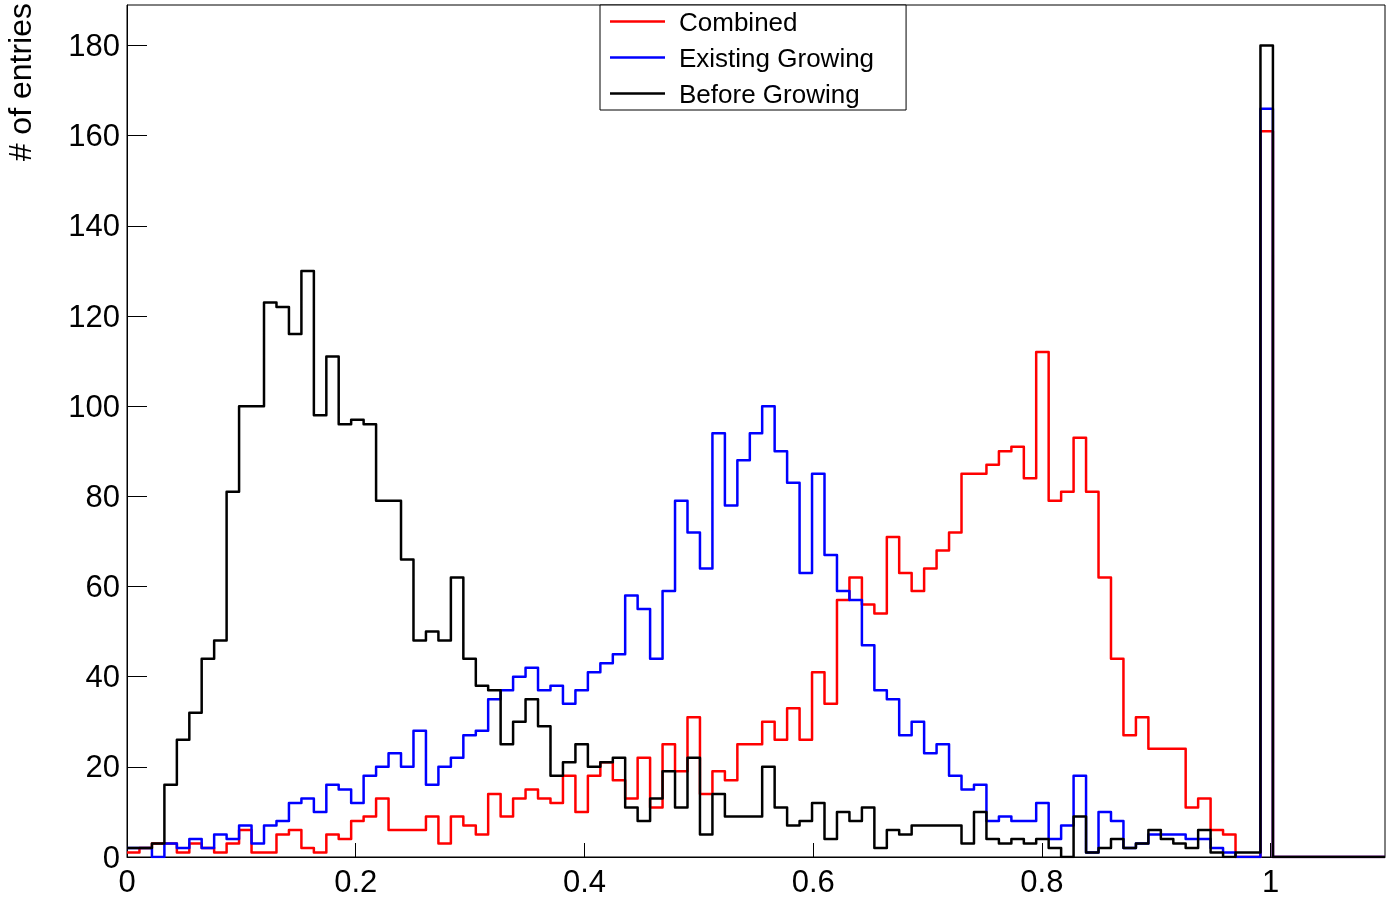  Describe the element at coordinates (738, 21) in the screenshot. I see `legend-label: Combined` at that location.